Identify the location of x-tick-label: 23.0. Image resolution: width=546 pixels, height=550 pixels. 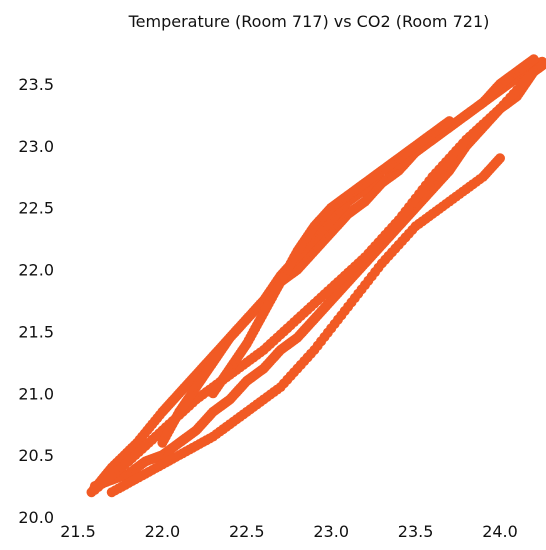
(331, 531).